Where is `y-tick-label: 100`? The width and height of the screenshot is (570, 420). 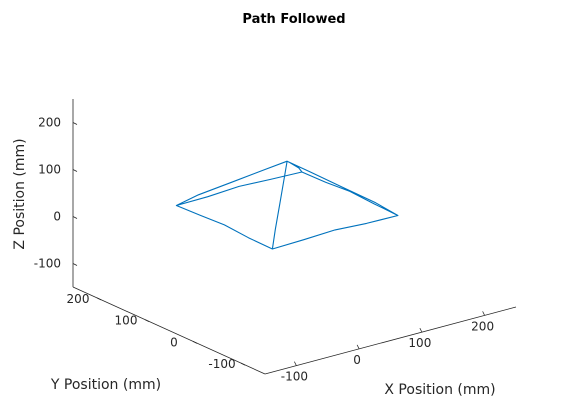 y-tick-label: 100 is located at coordinates (126, 321).